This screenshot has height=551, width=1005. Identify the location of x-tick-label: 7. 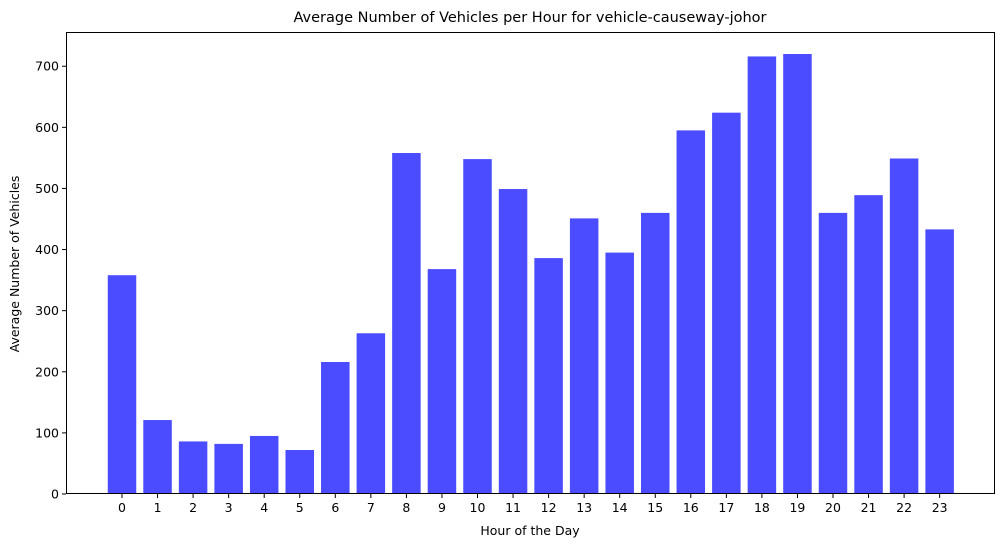
(371, 507).